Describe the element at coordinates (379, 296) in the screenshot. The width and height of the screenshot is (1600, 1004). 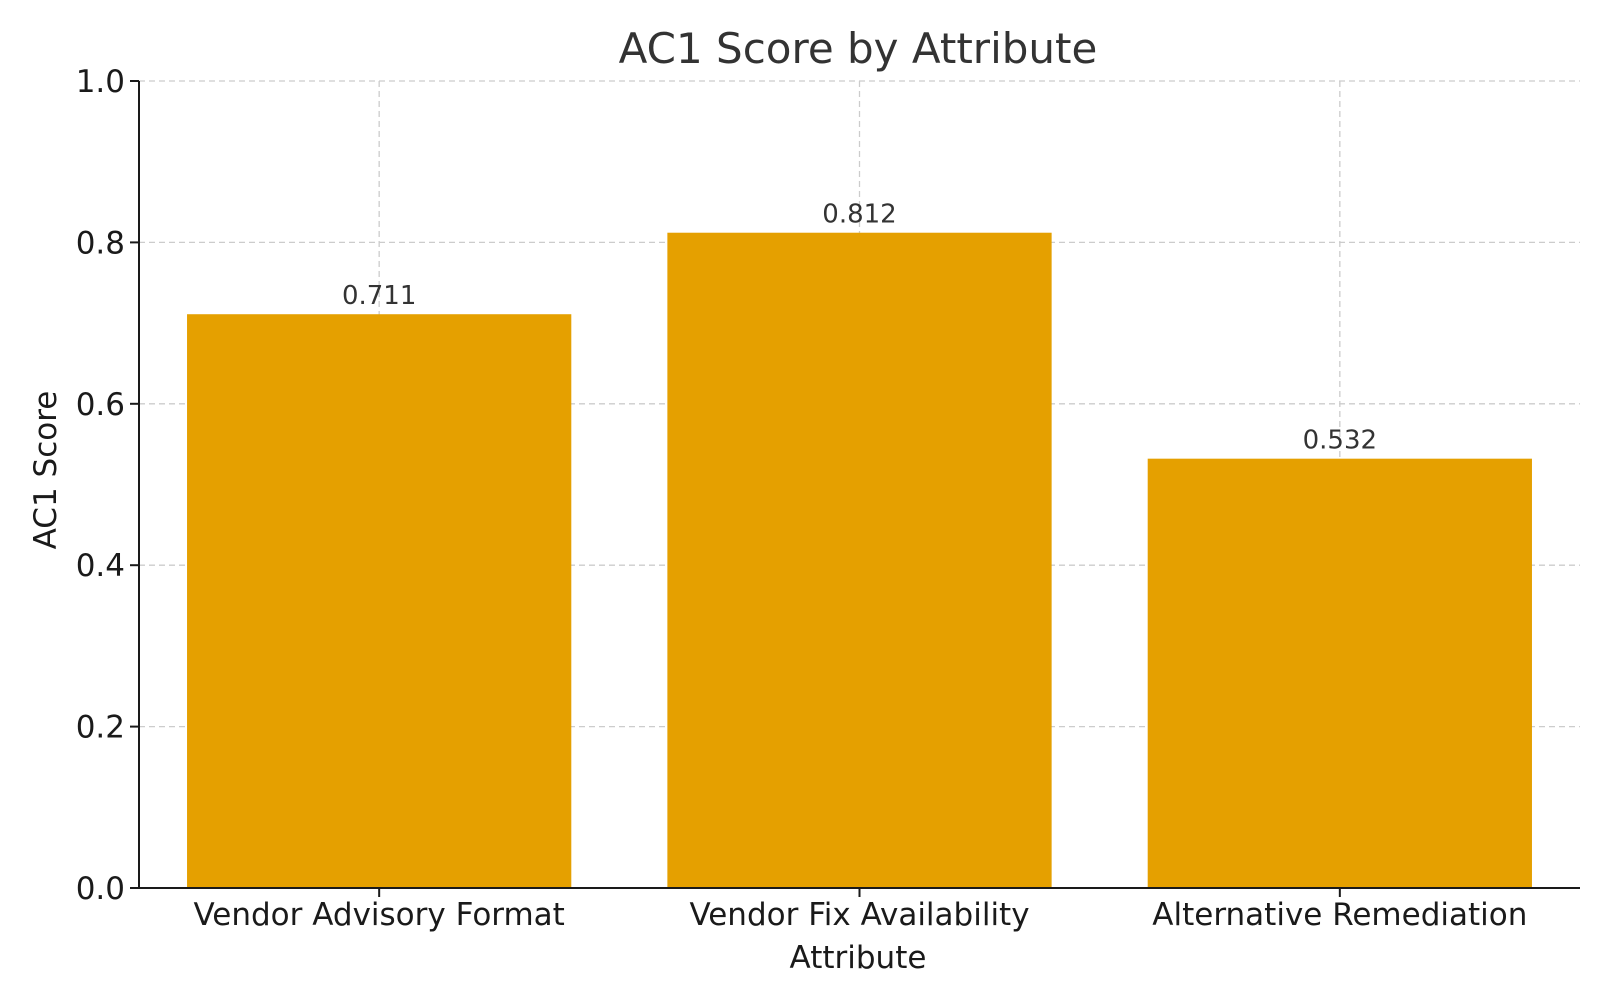
I see `bar-value-label: 0.711` at that location.